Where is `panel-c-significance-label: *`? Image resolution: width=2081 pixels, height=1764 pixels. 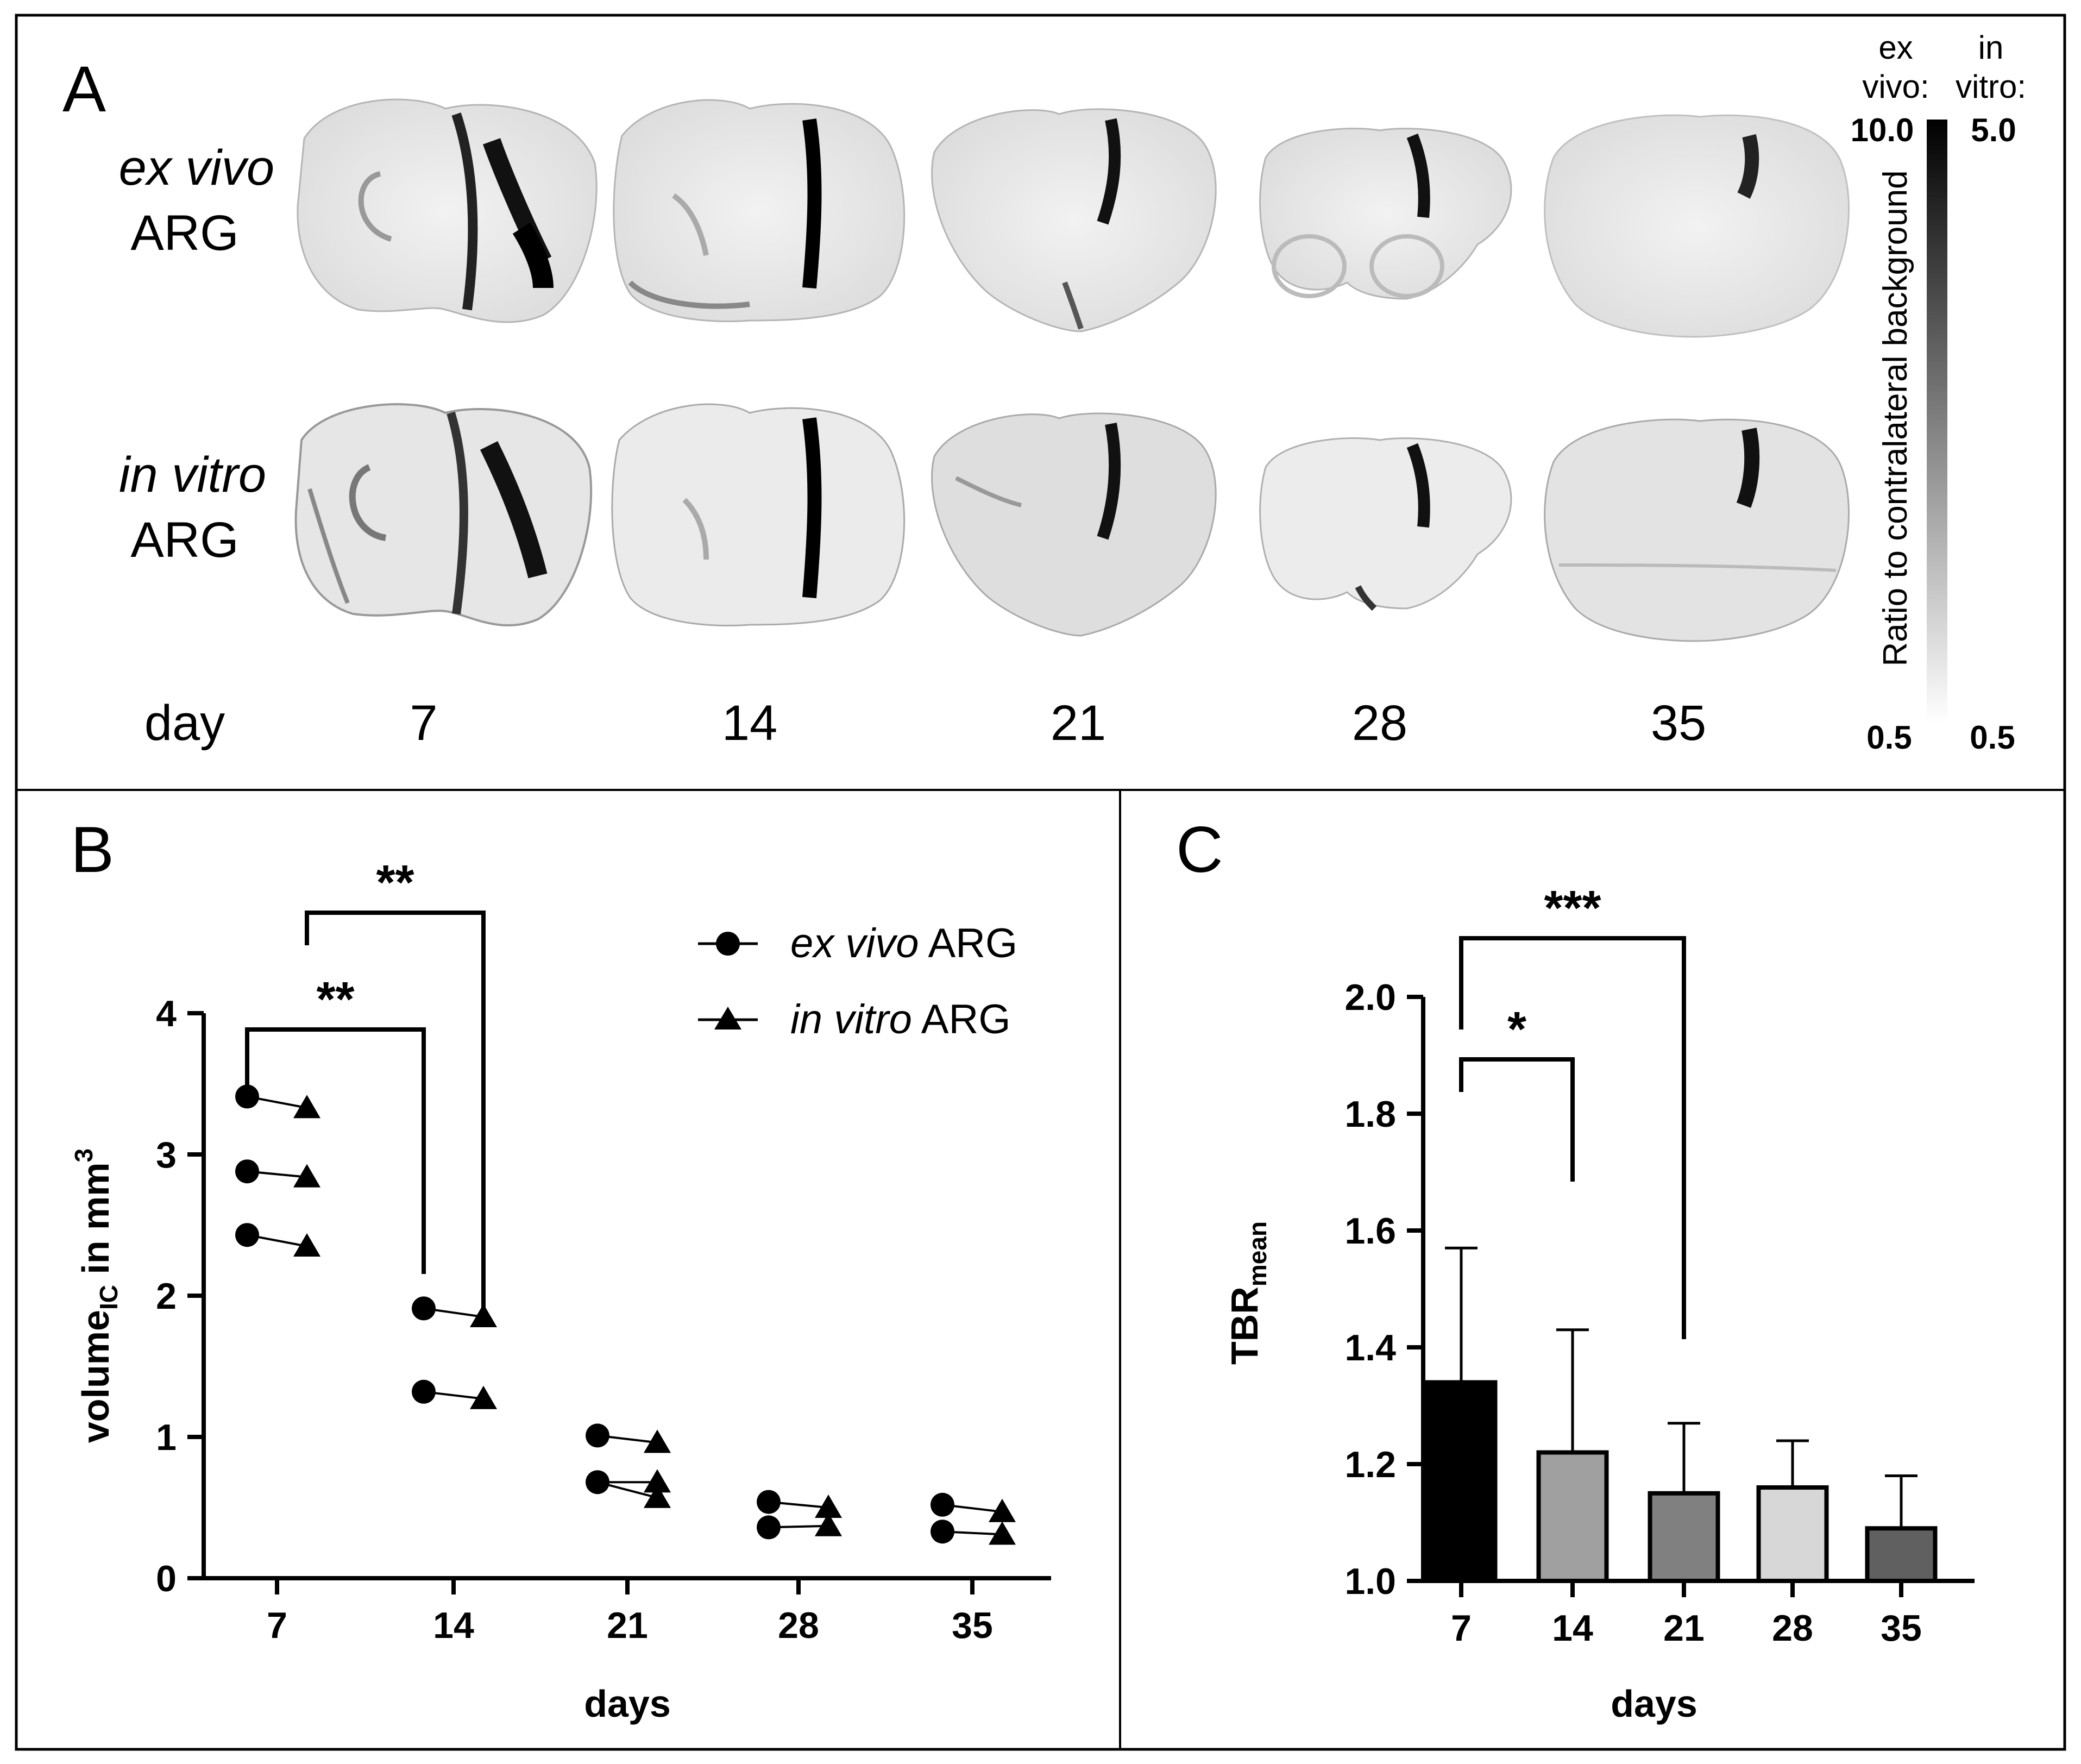
panel-c-significance-label: * is located at coordinates (1516, 1029).